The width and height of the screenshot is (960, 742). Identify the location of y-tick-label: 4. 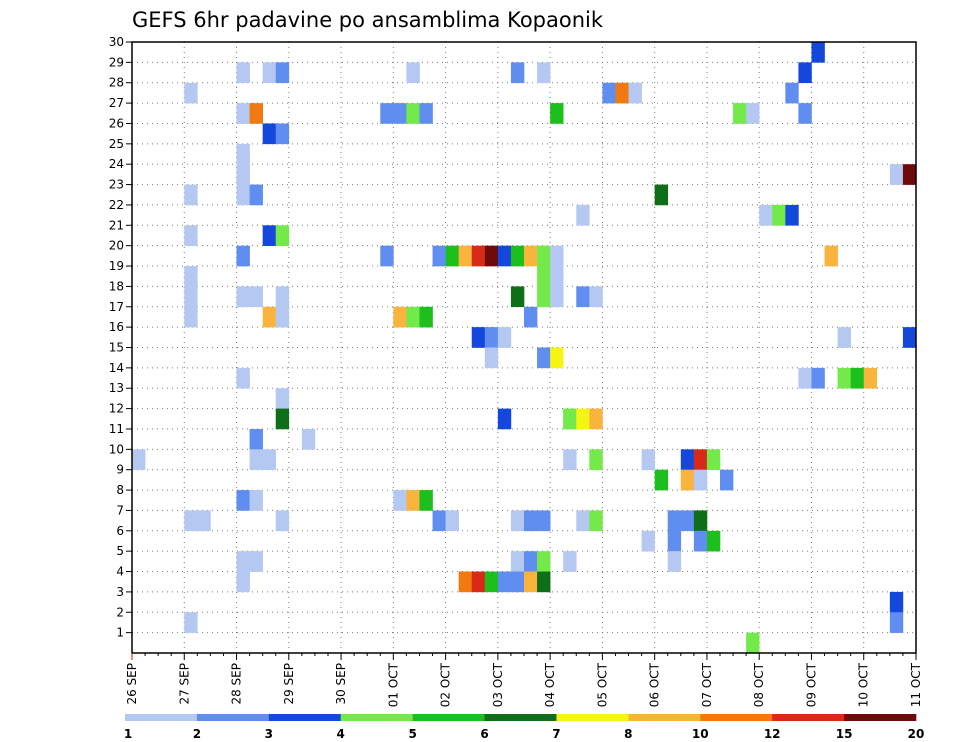
(120, 572).